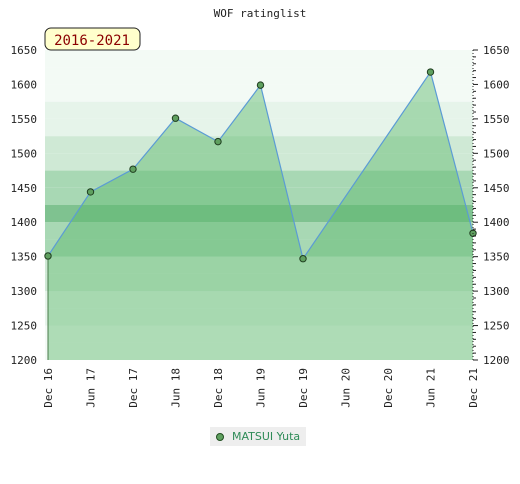 This screenshot has width=520, height=484. I want to click on y-tick-label-left: 1500, so click(24, 153).